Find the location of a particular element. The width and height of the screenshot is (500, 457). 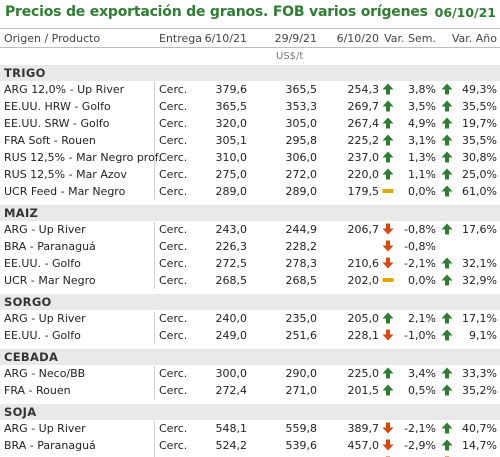

product-cell: EE.UU. SRW - Golfo is located at coordinates (57, 123).